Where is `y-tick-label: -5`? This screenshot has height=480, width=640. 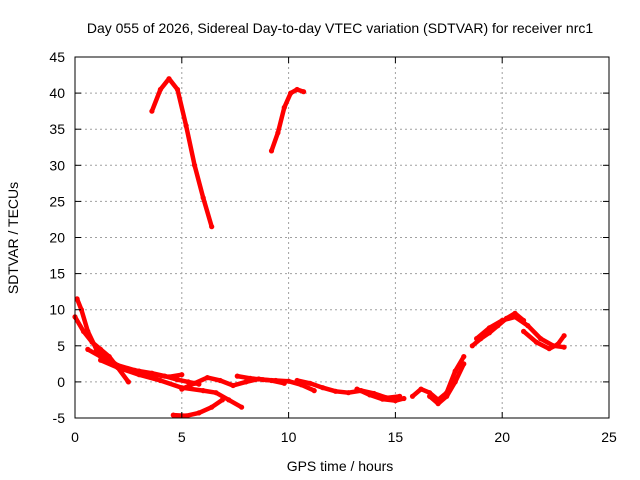
y-tick-label: -5 is located at coordinates (59, 418).